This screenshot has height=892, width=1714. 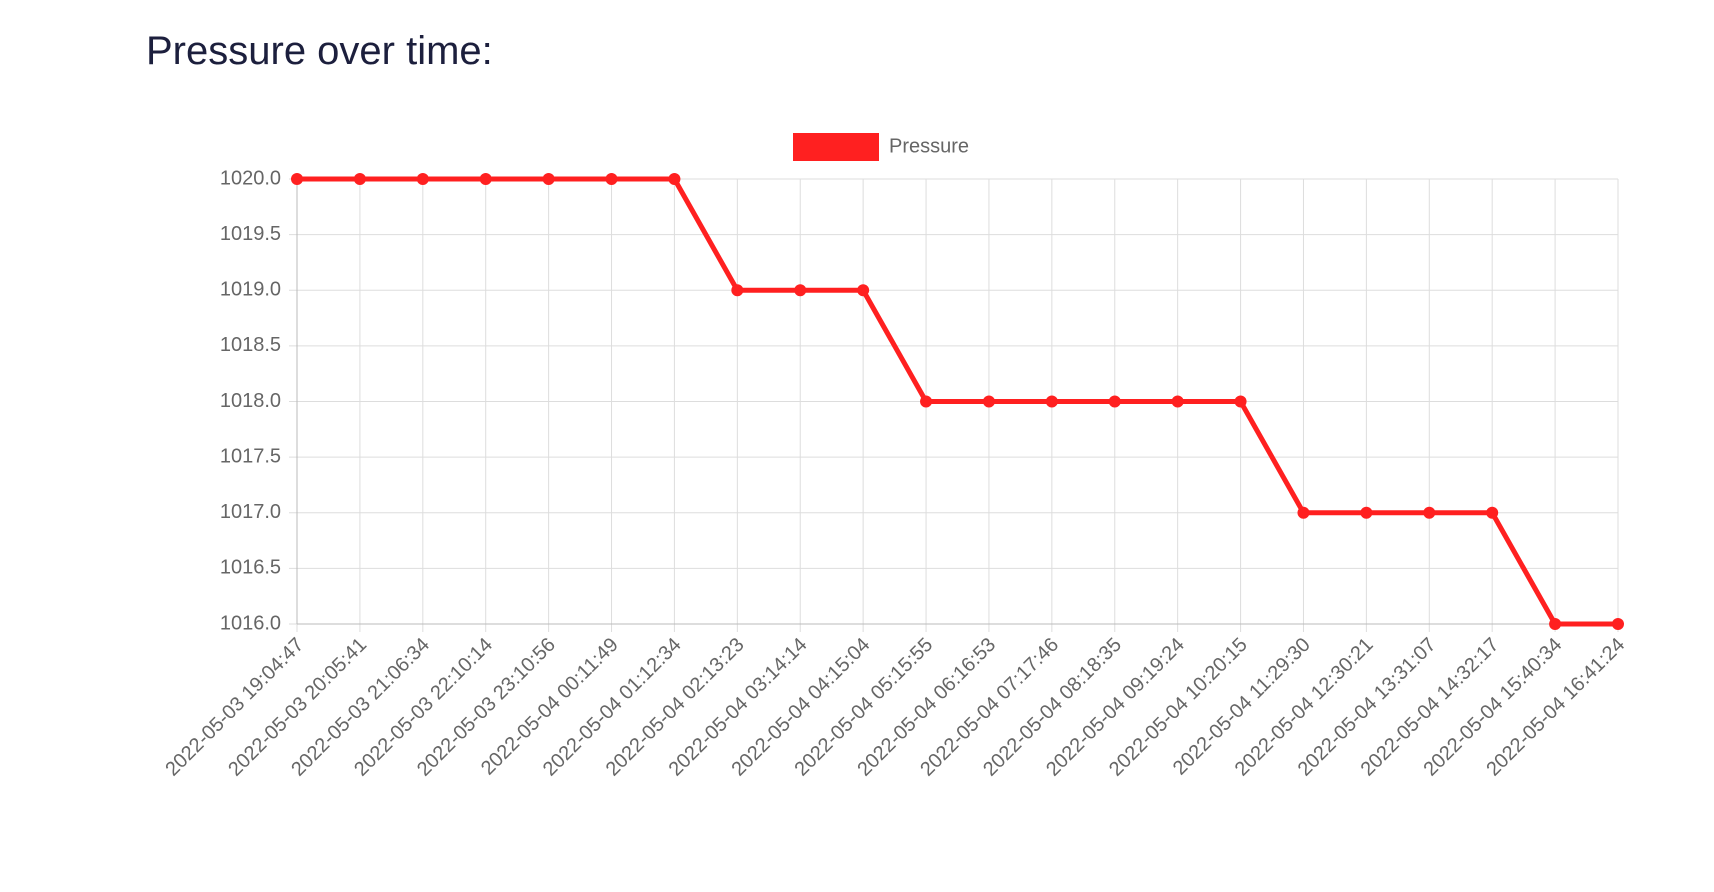 I want to click on y-tick-label: 1016.5, so click(x=250, y=568).